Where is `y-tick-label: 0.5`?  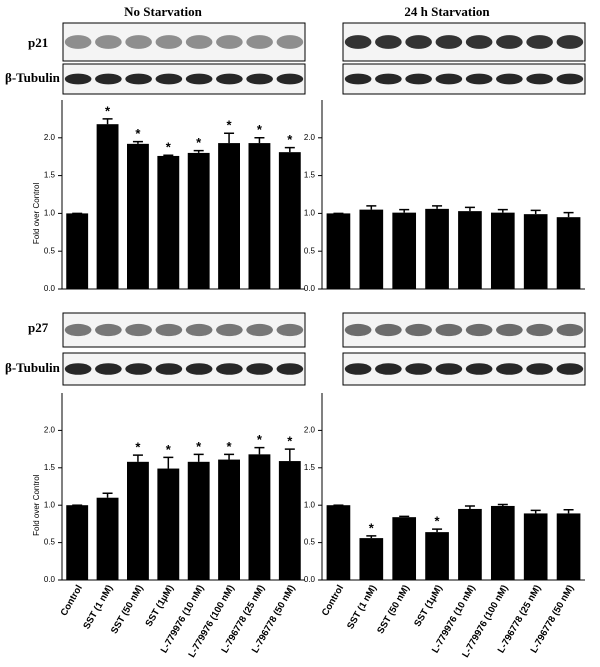
y-tick-label: 0.5 is located at coordinates (50, 542).